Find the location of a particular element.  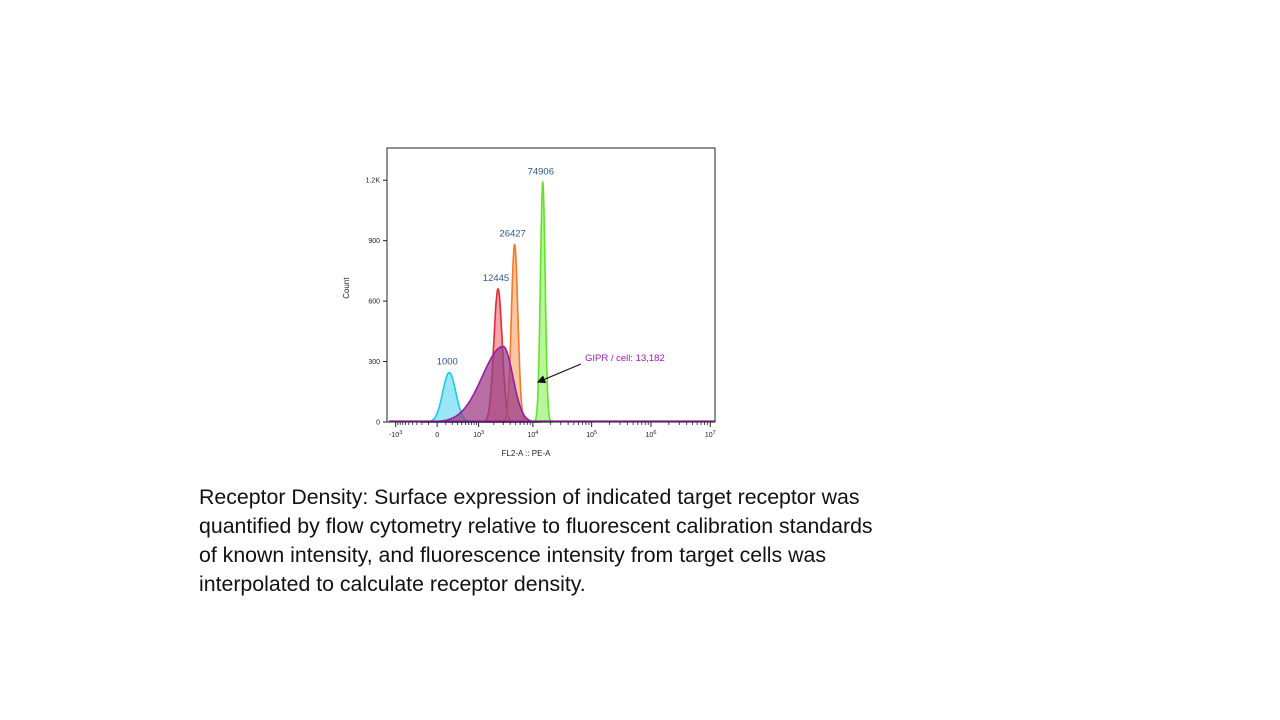

y-tick-label: 0 is located at coordinates (378, 423).